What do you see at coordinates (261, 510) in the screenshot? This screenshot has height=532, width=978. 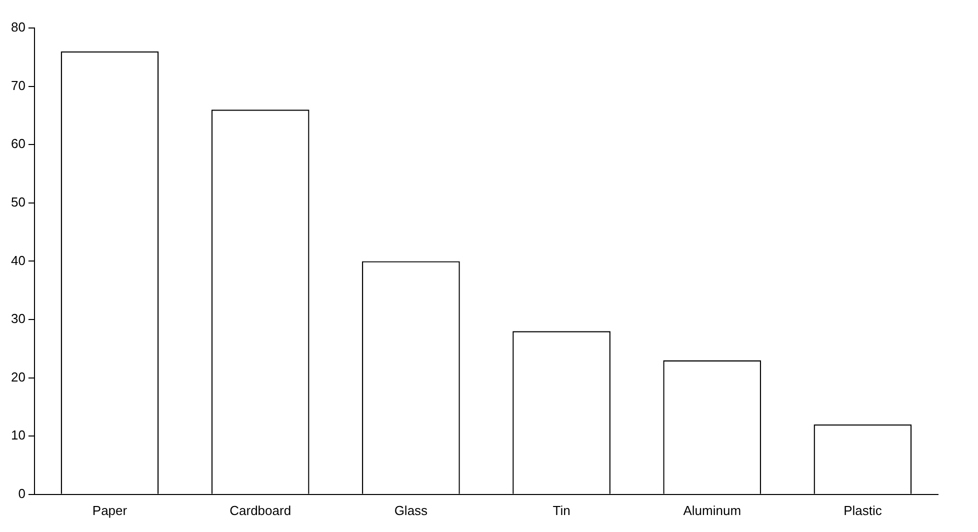 I see `x-tick-label: Cardboard` at bounding box center [261, 510].